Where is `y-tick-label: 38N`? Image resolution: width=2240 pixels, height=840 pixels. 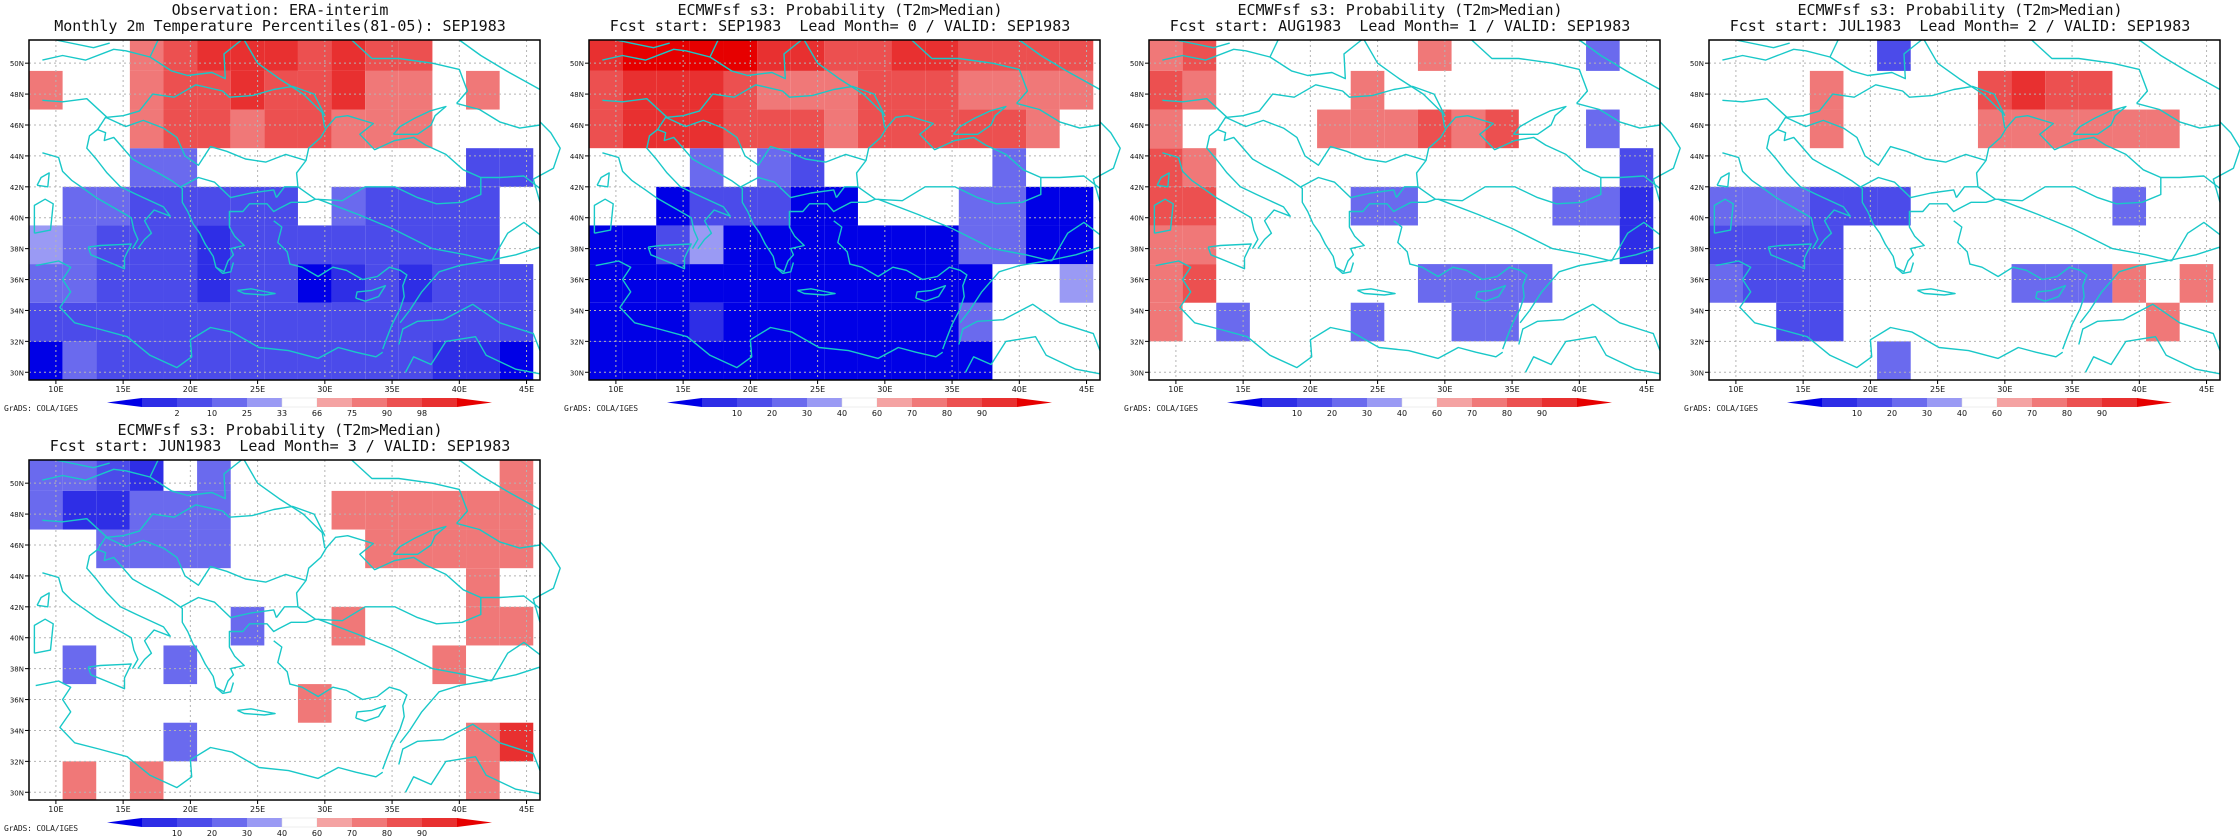
y-tick-label: 38N is located at coordinates (17, 670).